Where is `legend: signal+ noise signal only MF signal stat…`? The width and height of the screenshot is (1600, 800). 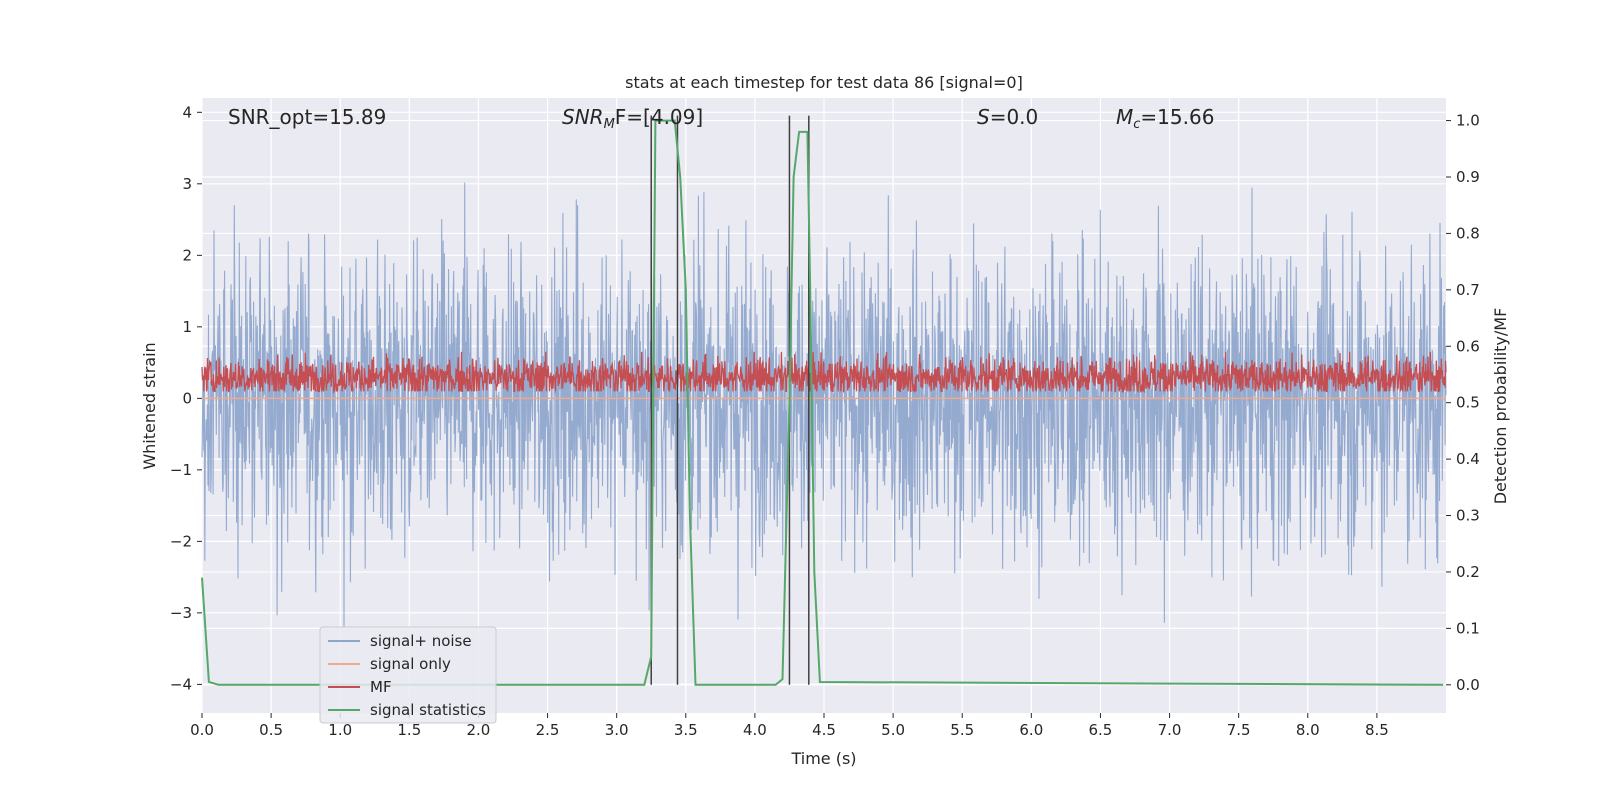
legend: signal+ noise signal only MF signal stat… is located at coordinates (408, 675).